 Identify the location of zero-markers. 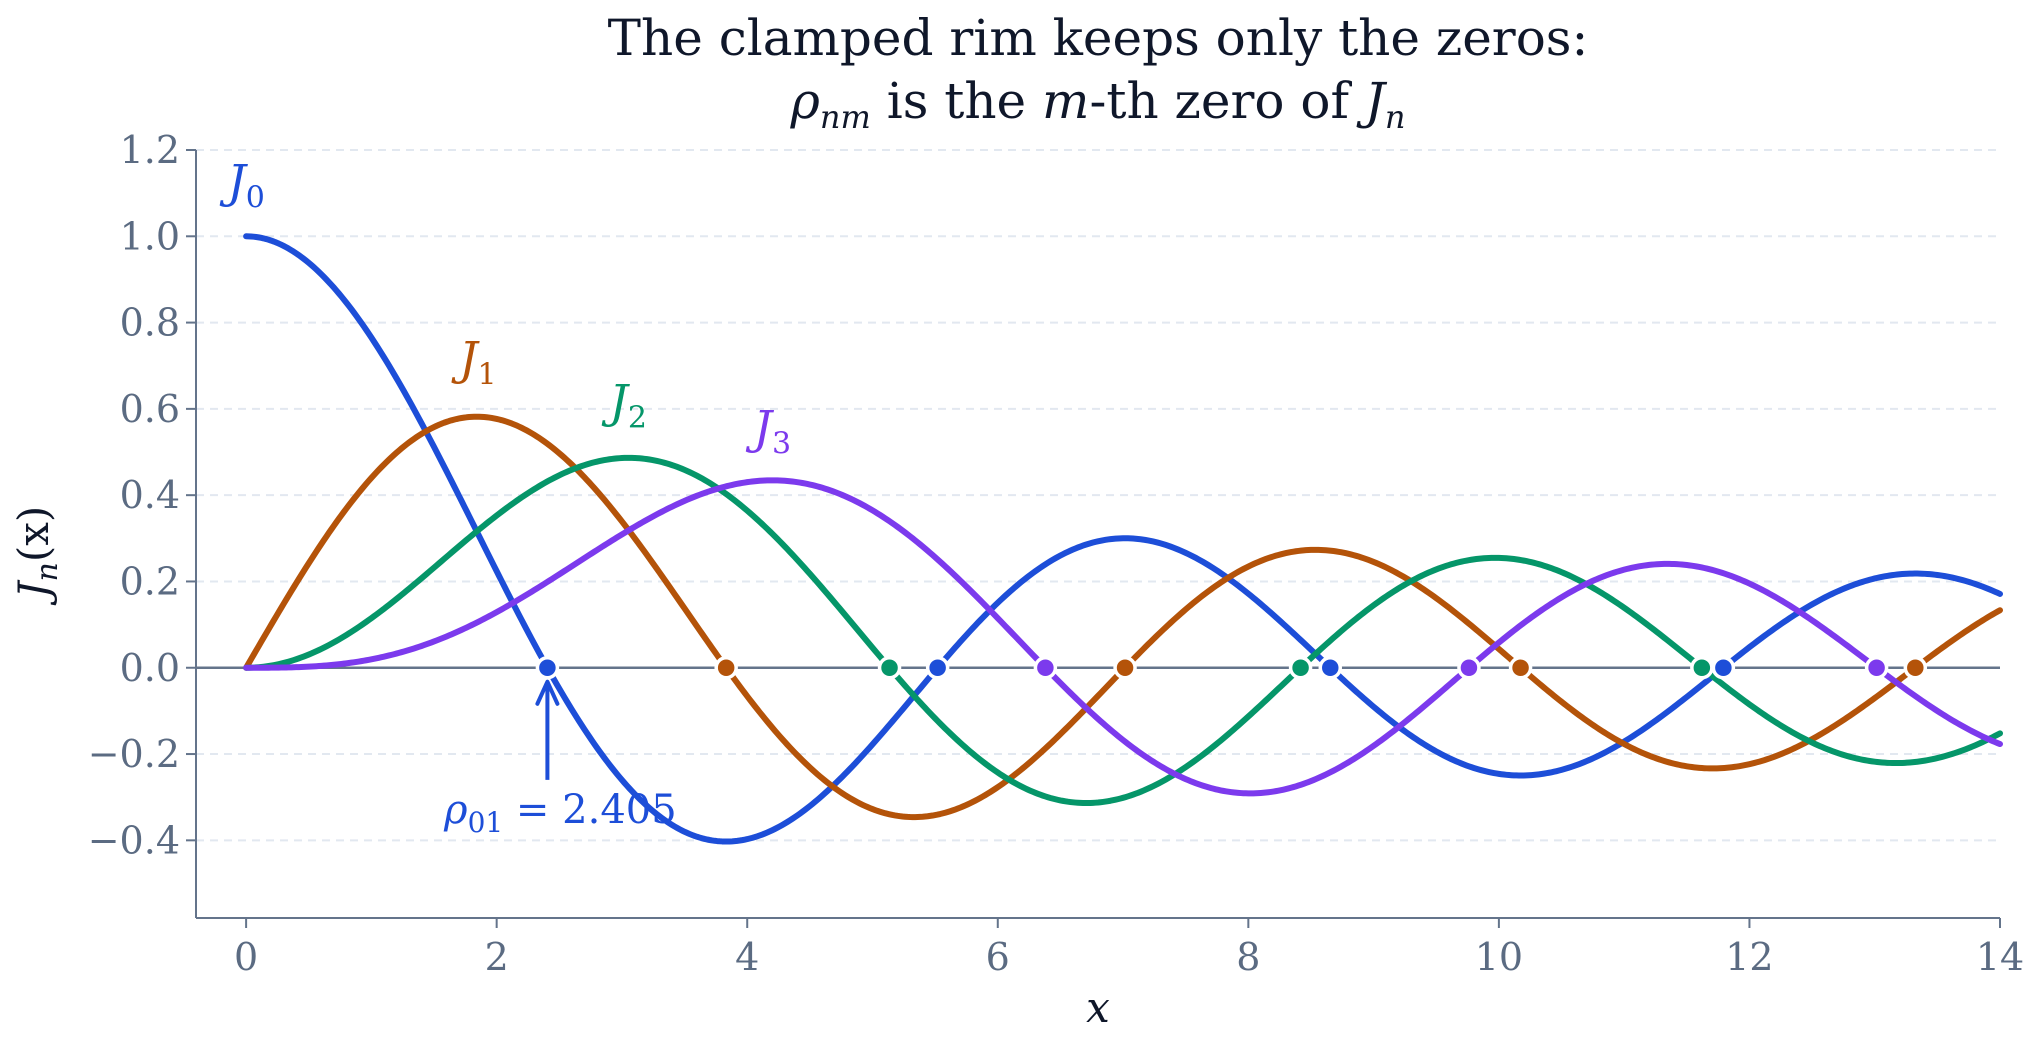
(1231, 668).